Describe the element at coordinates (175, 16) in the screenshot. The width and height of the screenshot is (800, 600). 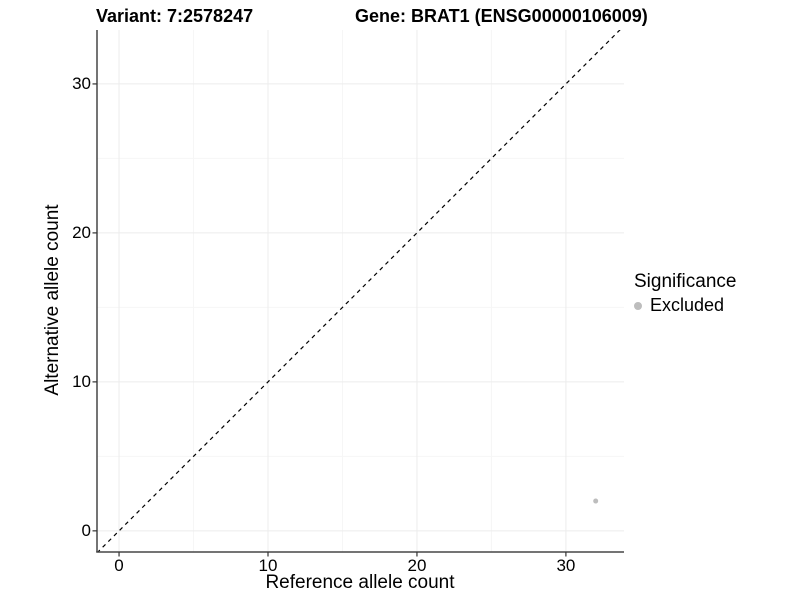
I see `plot-title-variant: Variant: 7:2578247` at that location.